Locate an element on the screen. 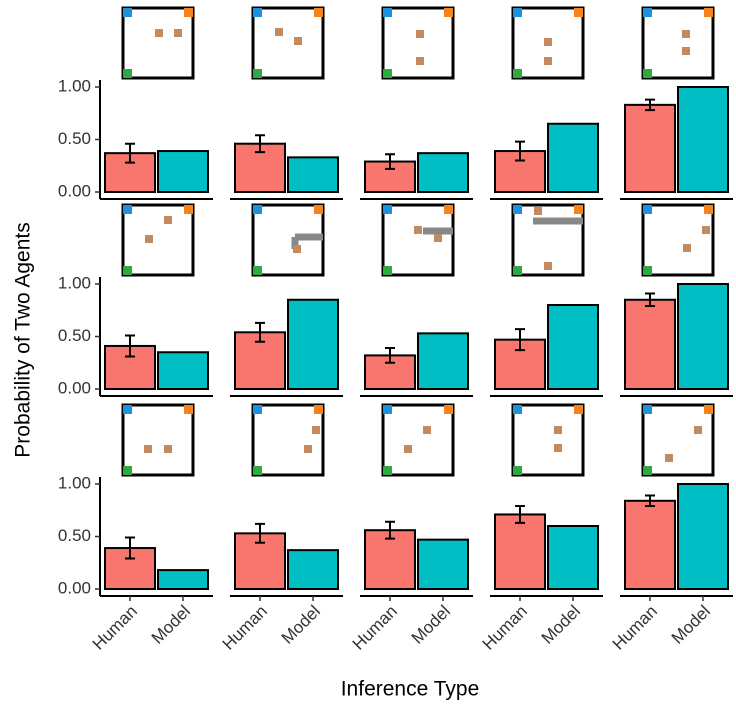 This screenshot has width=736, height=713. y-tick-label: 0.50 is located at coordinates (74, 335).